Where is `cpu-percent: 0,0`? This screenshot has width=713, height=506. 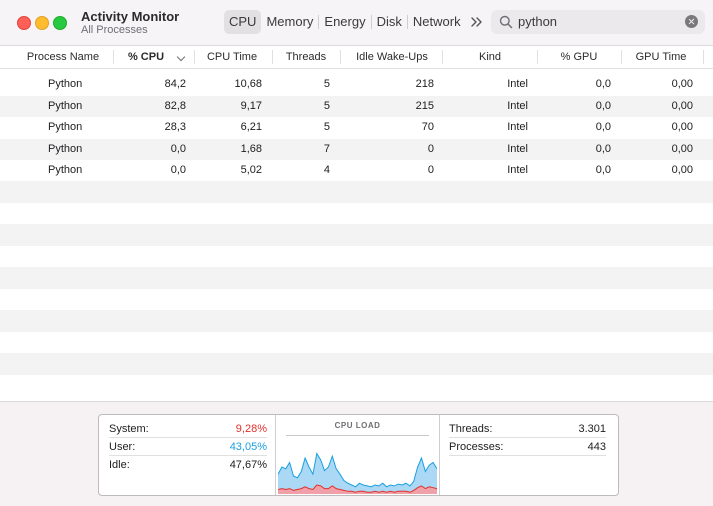
cpu-percent: 0,0 is located at coordinates (178, 170).